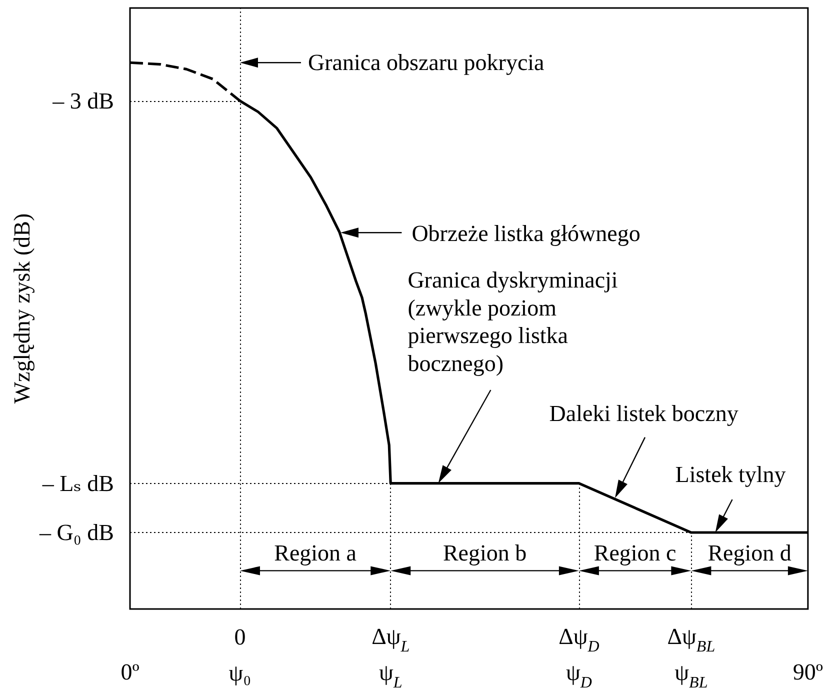 The image size is (826, 689). I want to click on annotation: Daleki listek boczny, so click(644, 413).